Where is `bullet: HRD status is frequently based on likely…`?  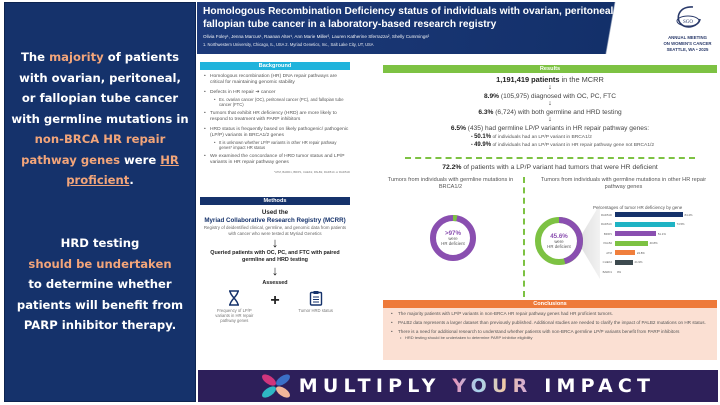
bullet: HRD status is frequently based on likely… is located at coordinates (277, 138).